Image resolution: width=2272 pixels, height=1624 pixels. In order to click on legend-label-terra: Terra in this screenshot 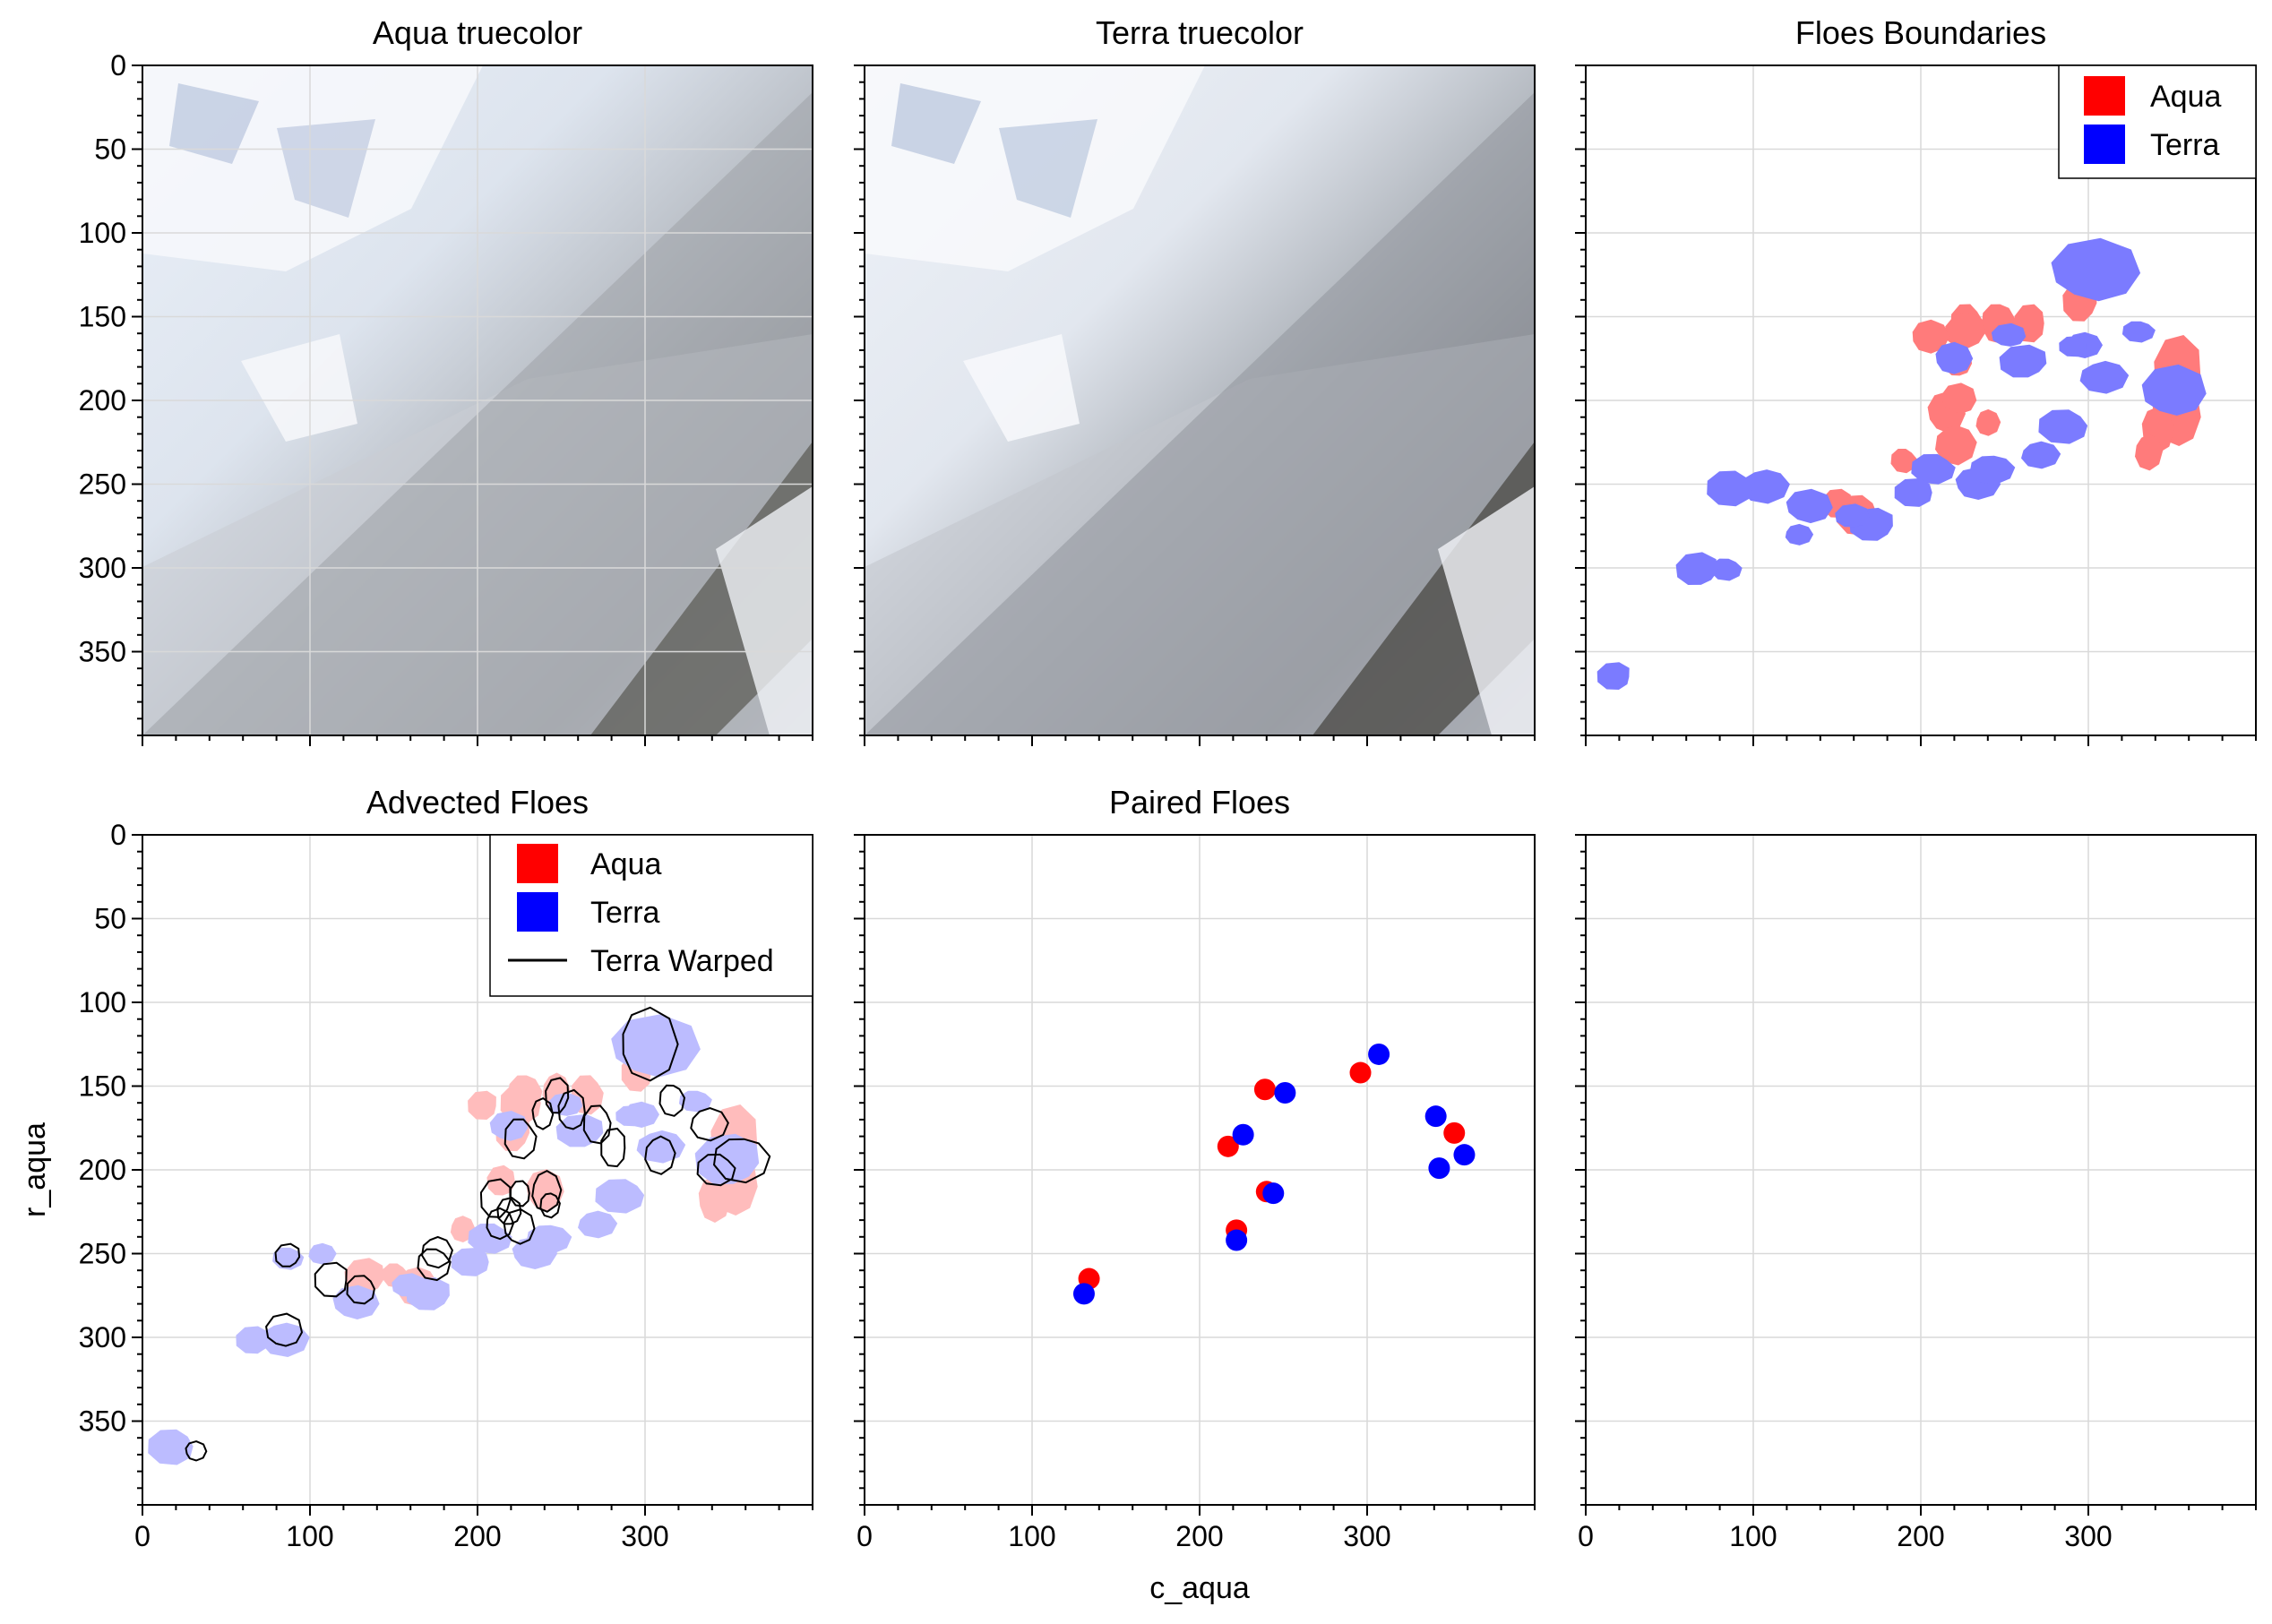, I will do `click(625, 913)`.